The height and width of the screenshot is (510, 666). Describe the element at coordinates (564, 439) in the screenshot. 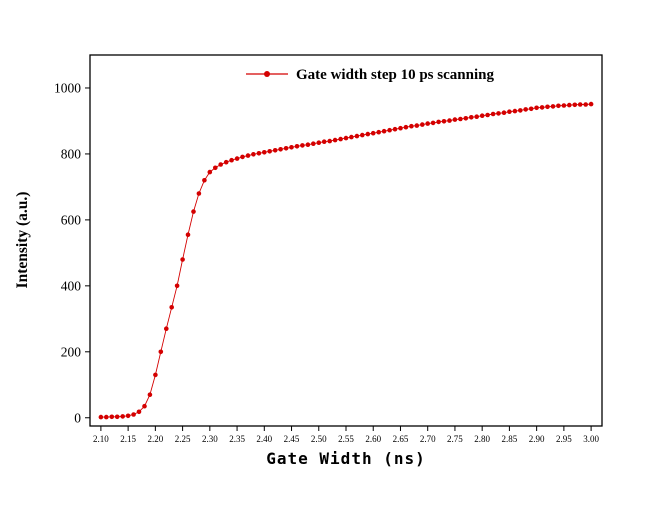

I see `x-tick-label: 2.95` at that location.